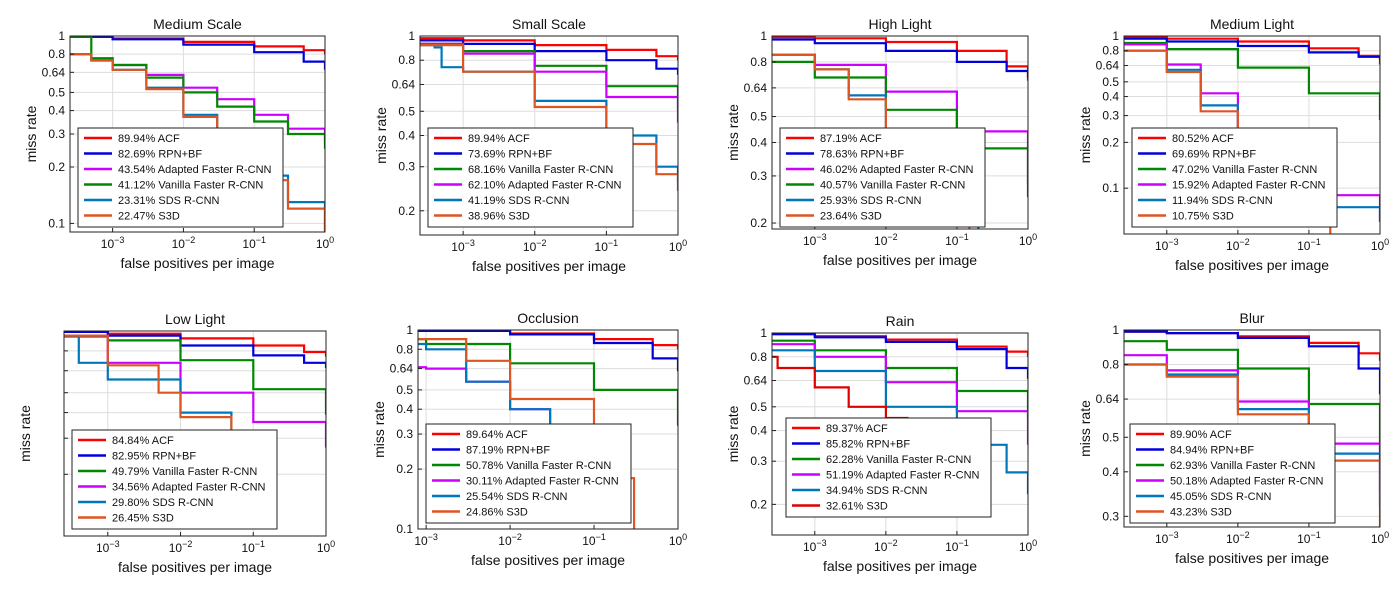 This screenshot has width=1394, height=591. I want to click on legend-entry: 84.94% RPN+BF, so click(1212, 451).